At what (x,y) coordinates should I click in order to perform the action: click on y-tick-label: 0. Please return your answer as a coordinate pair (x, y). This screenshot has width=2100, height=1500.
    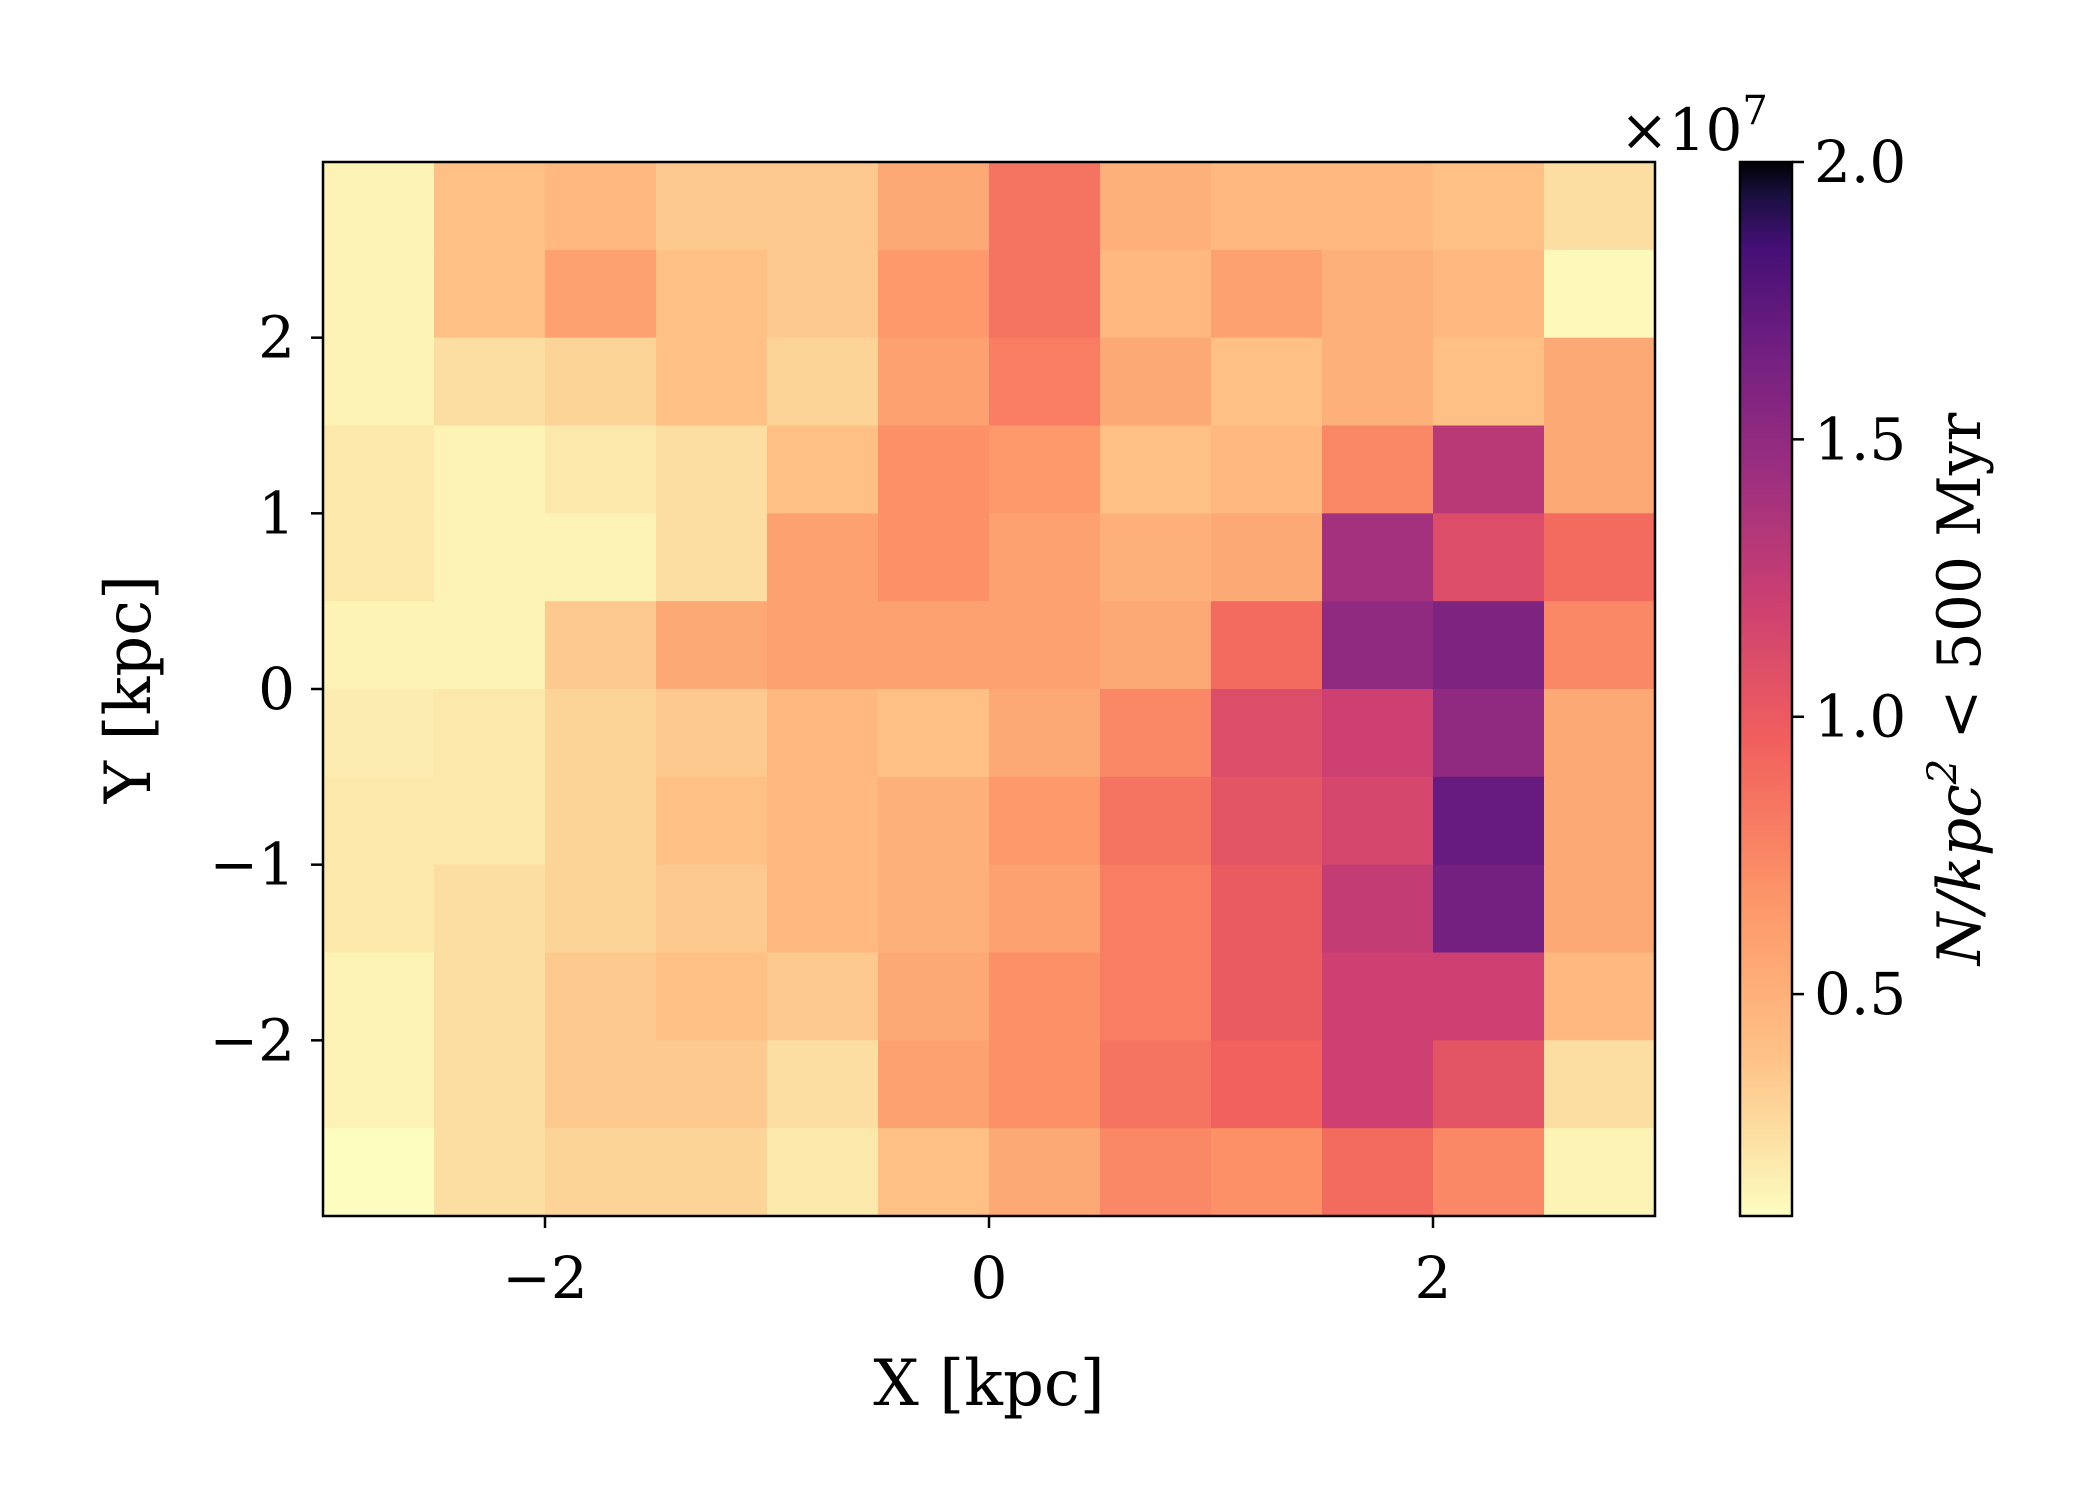
    Looking at the image, I should click on (276, 689).